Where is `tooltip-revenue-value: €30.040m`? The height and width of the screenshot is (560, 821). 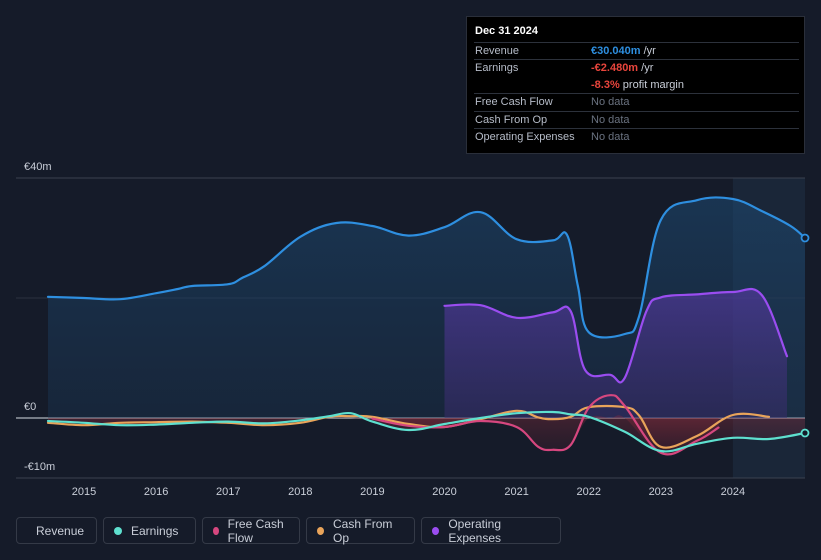 tooltip-revenue-value: €30.040m is located at coordinates (616, 51).